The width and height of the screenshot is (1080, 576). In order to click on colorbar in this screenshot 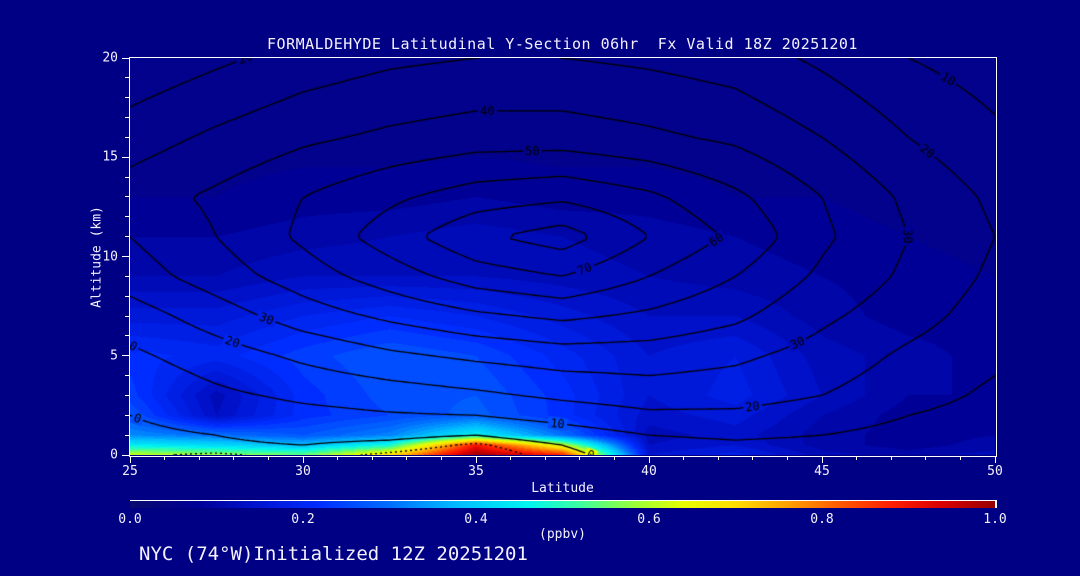, I will do `click(563, 504)`.